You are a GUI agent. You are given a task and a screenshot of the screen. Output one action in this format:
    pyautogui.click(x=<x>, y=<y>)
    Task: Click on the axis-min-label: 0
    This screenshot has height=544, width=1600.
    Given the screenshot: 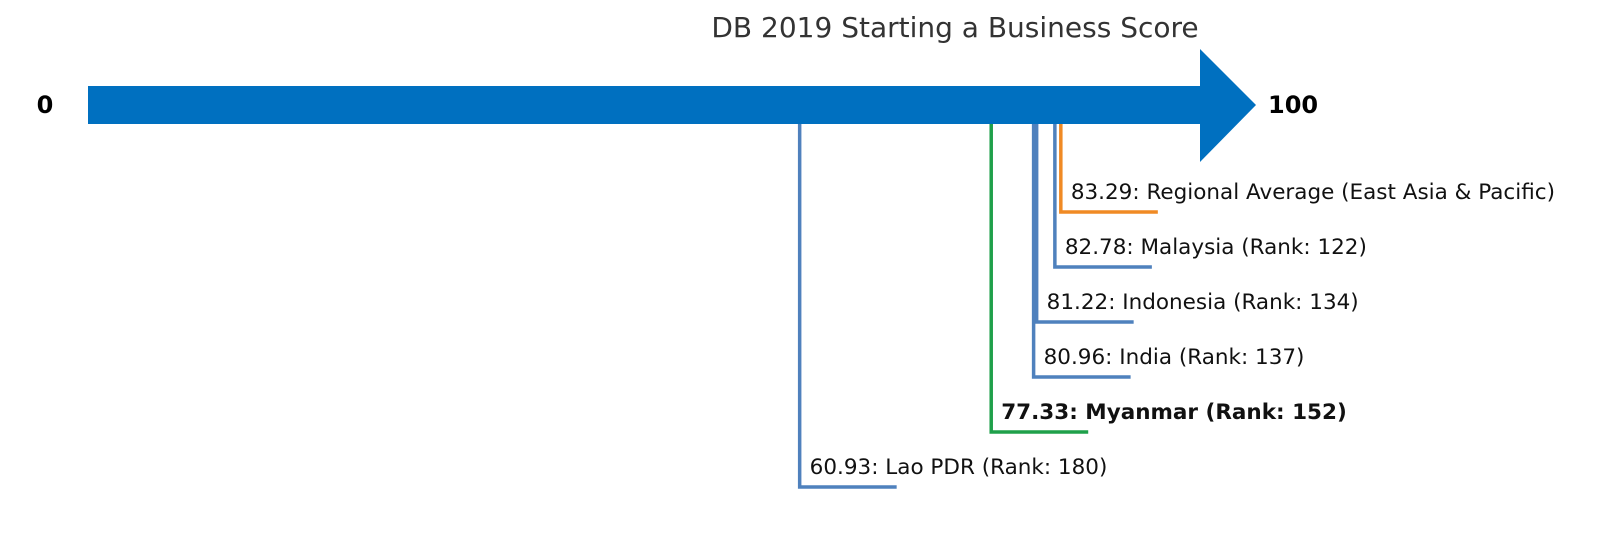 What is the action you would take?
    pyautogui.click(x=45, y=105)
    